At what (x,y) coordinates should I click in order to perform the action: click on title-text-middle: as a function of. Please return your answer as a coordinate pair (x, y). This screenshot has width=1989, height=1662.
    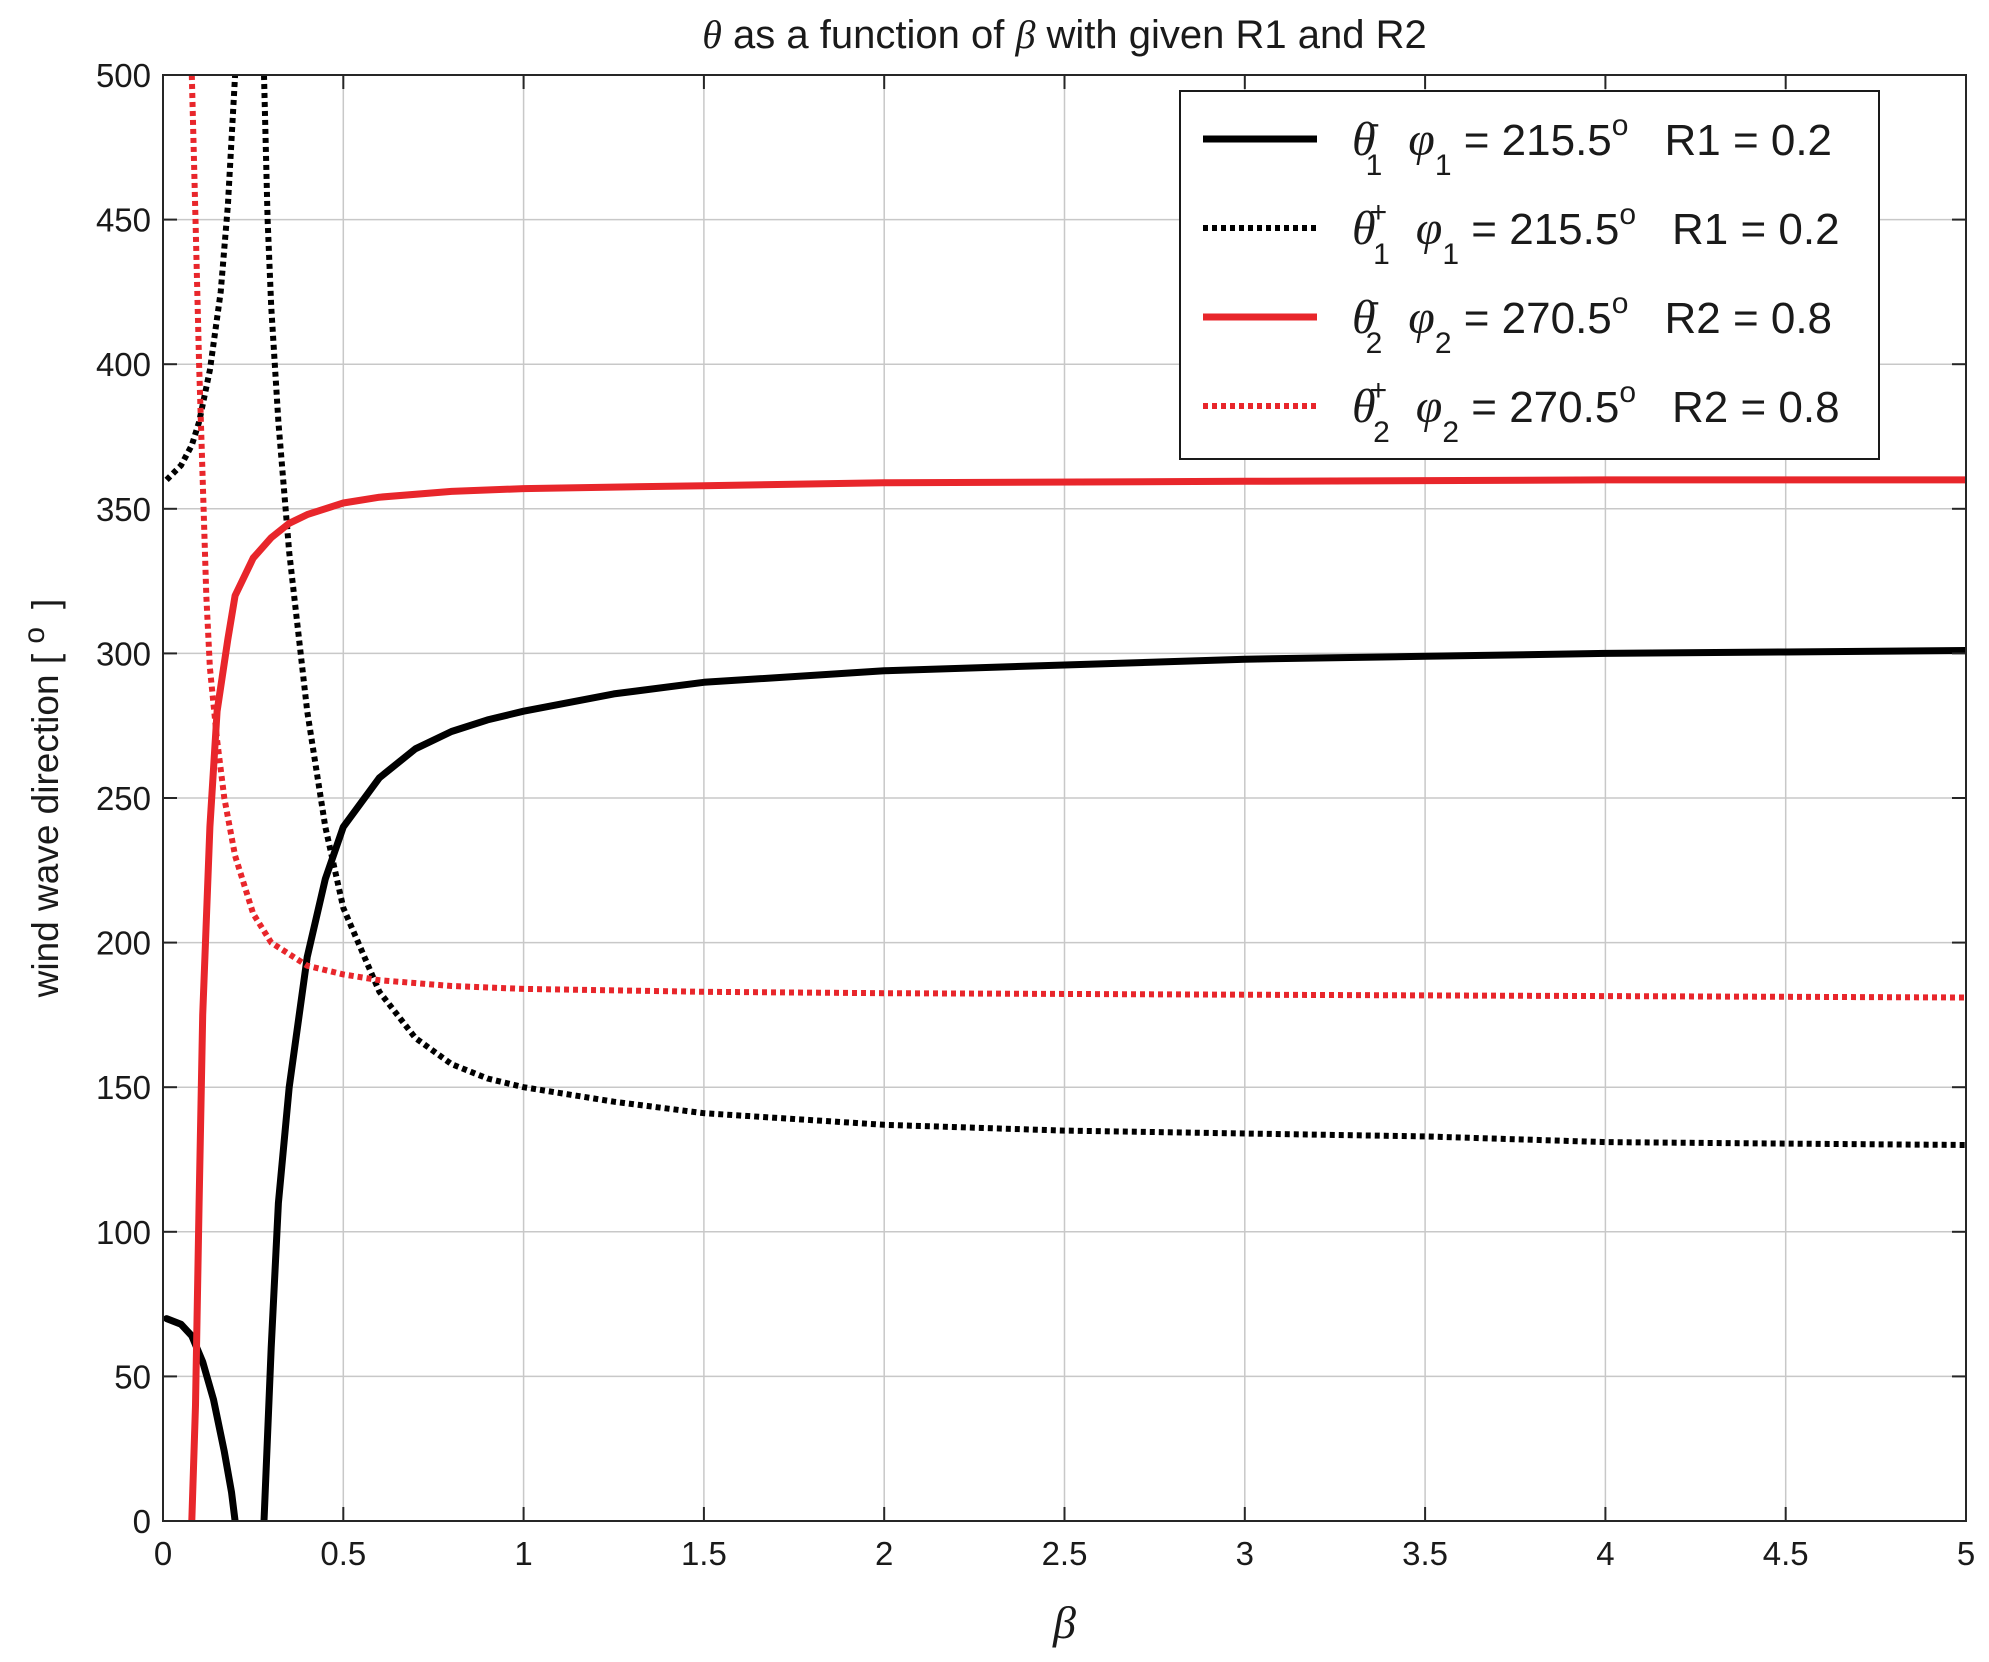
    Looking at the image, I should click on (869, 35).